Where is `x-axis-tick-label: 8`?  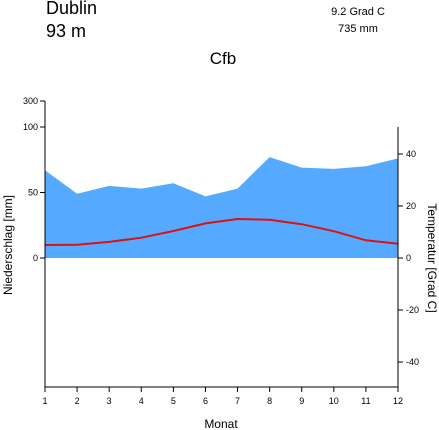 x-axis-tick-label: 8 is located at coordinates (269, 401).